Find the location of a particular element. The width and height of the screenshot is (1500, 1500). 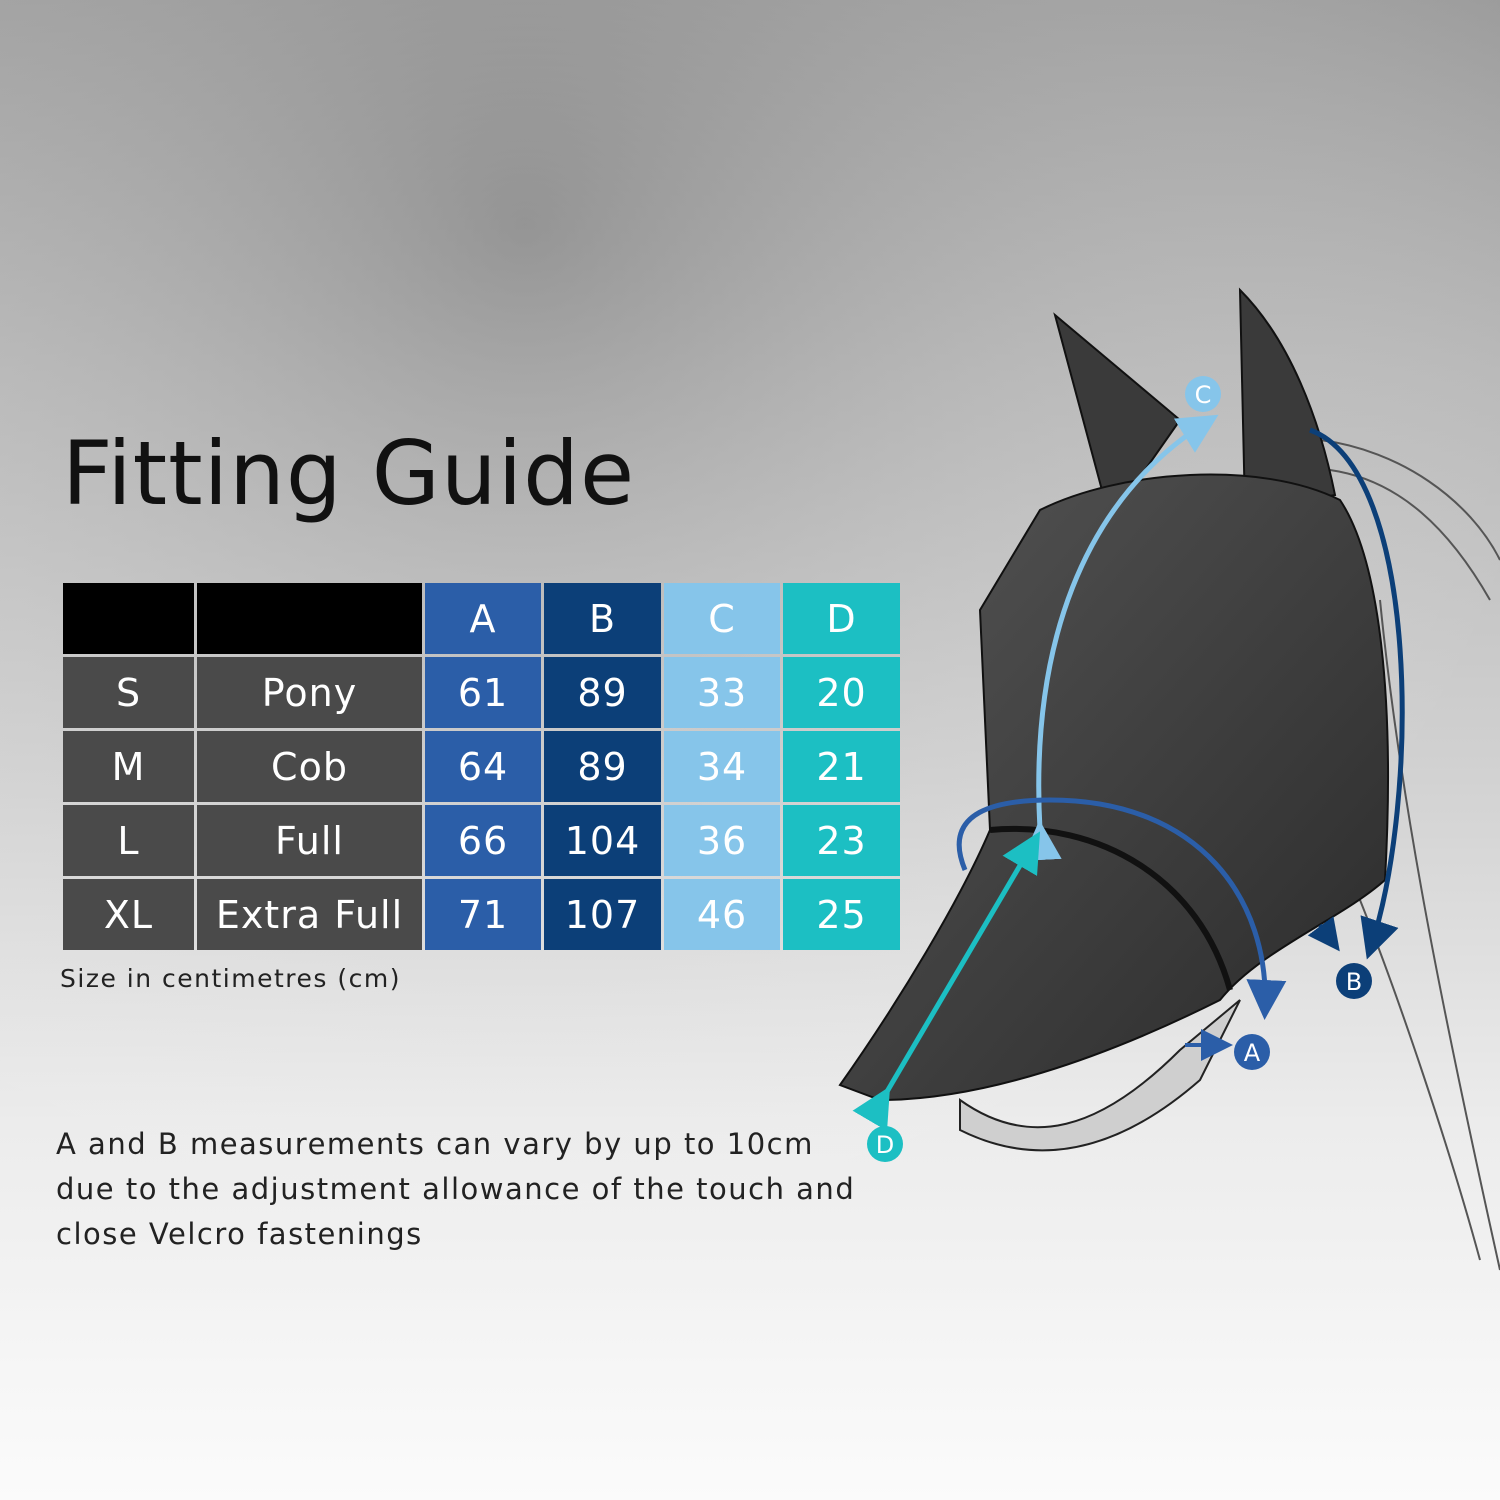

b-cell: 107 is located at coordinates (602, 914).